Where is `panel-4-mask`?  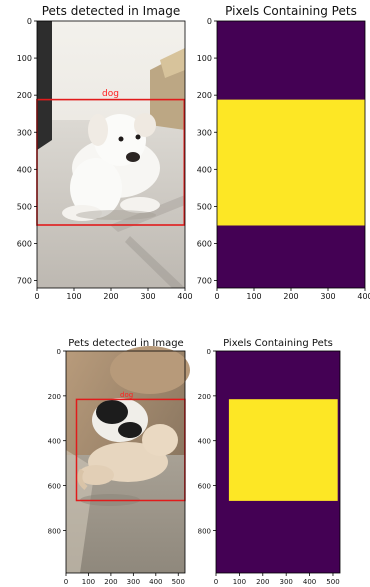
panel-4-mask is located at coordinates (278, 462).